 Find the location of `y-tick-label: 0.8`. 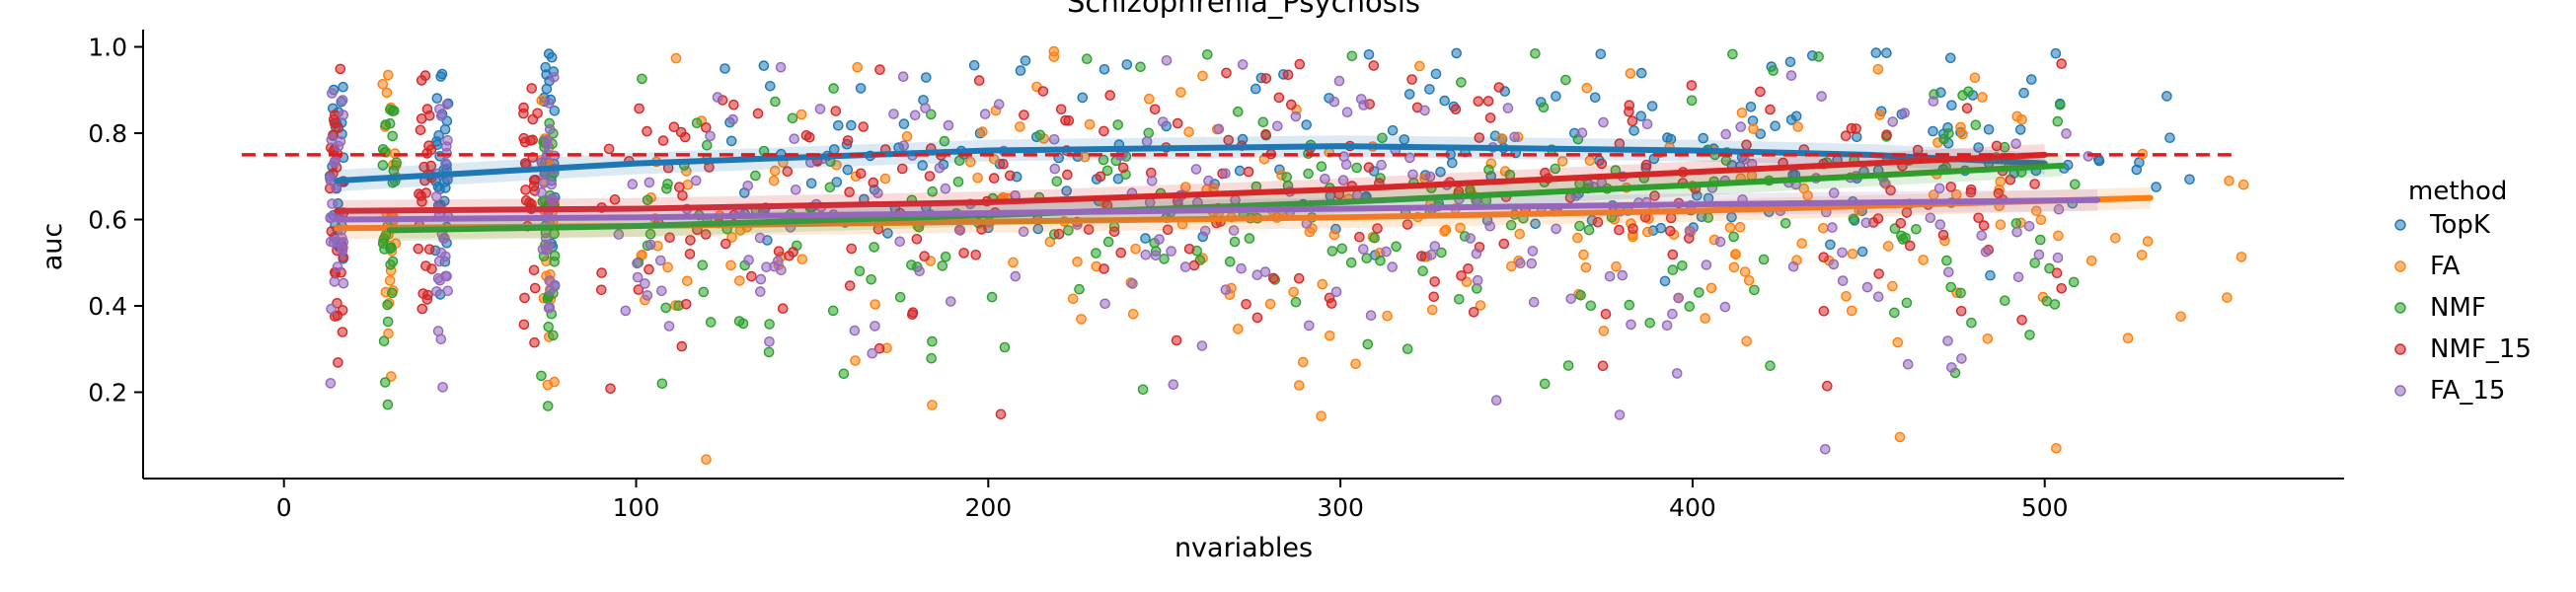

y-tick-label: 0.8 is located at coordinates (107, 133).